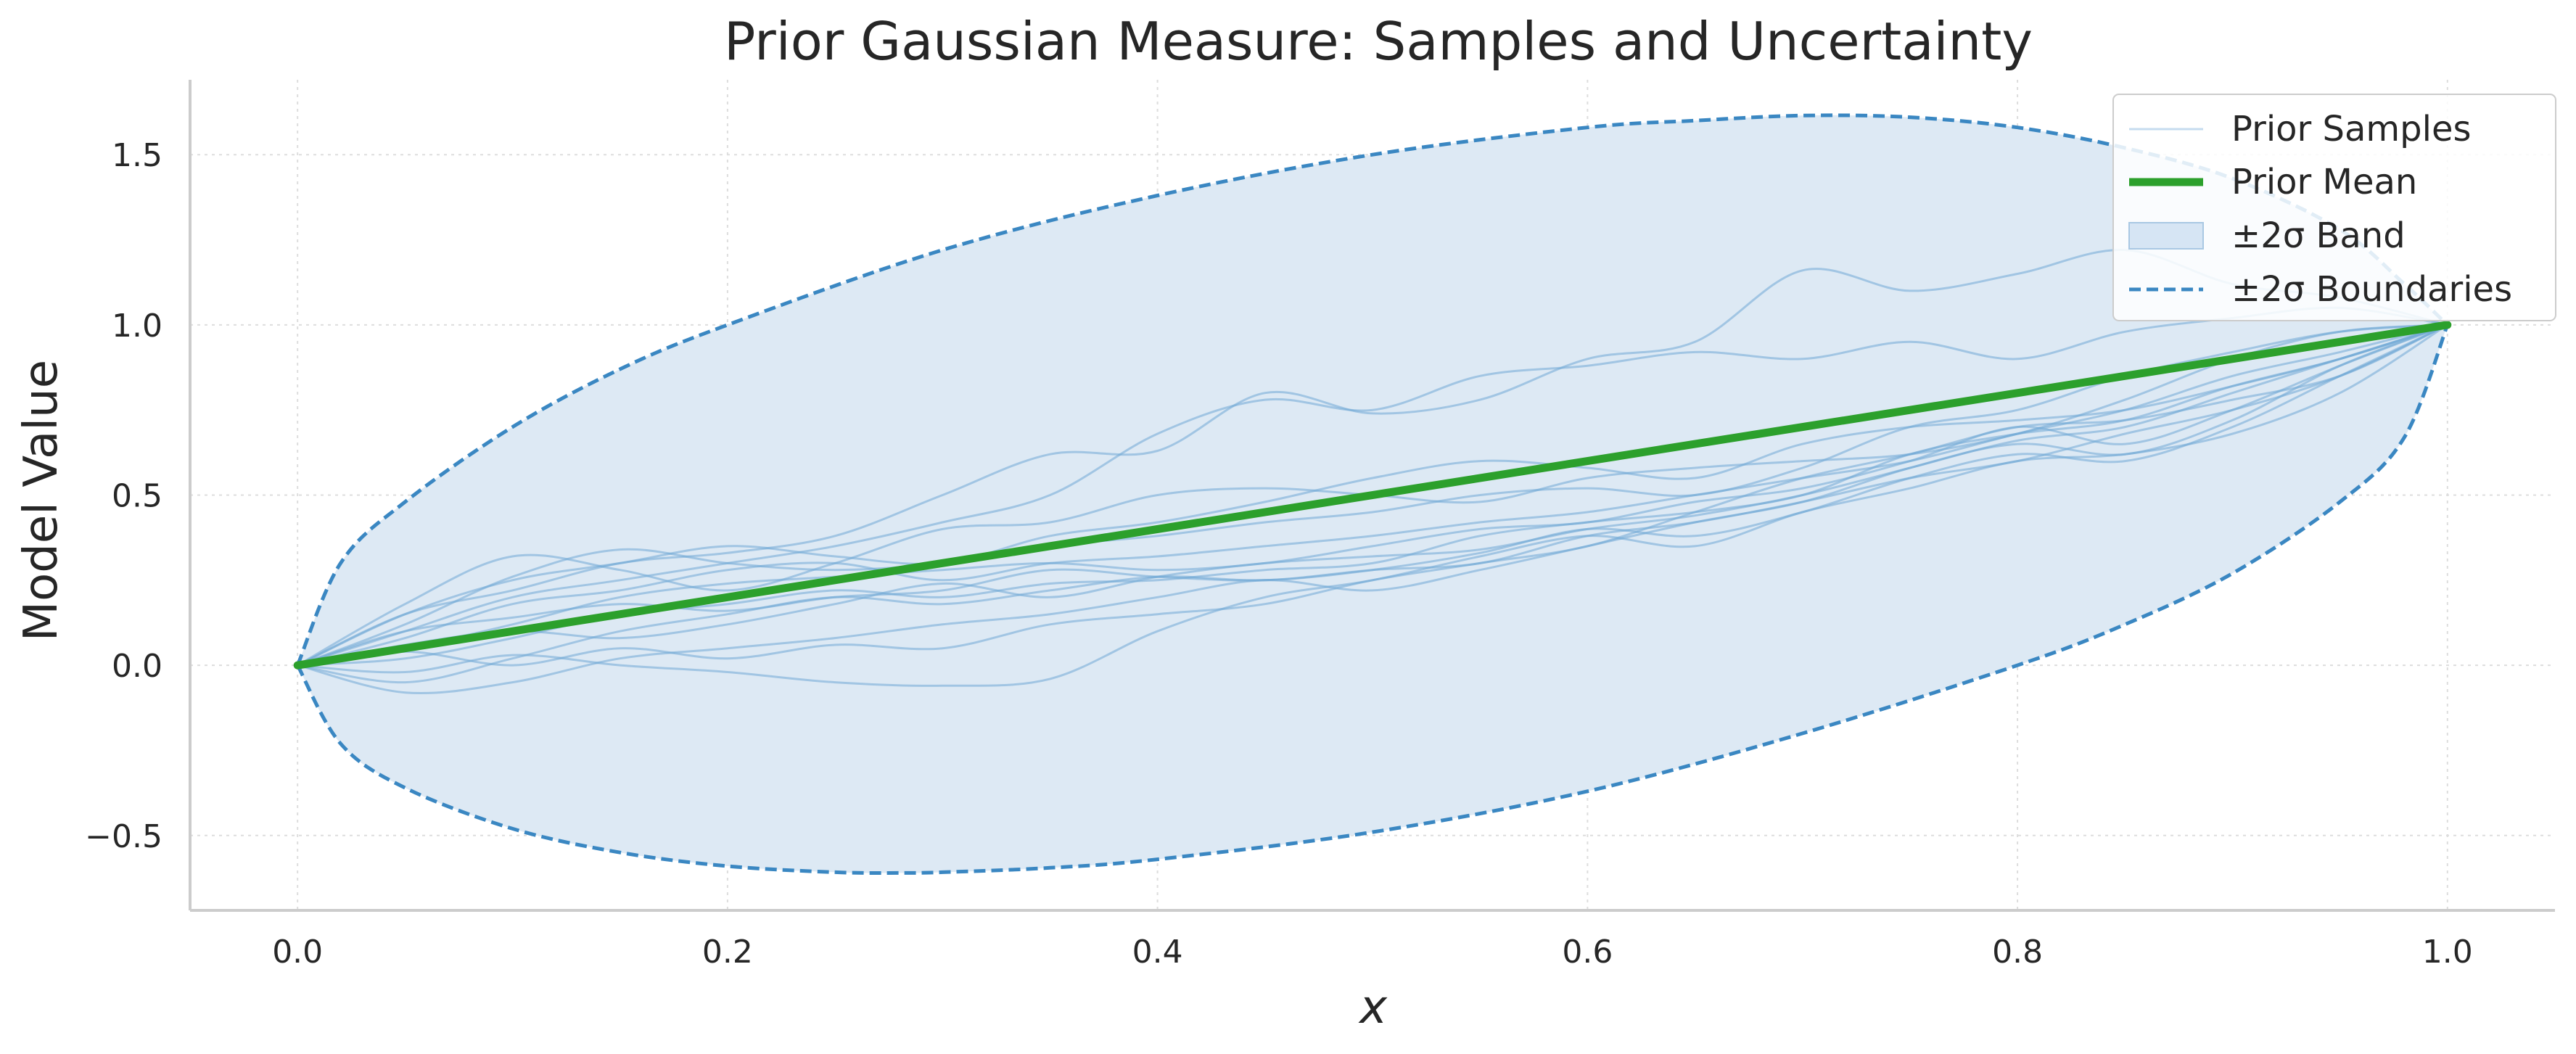  Describe the element at coordinates (2324, 182) in the screenshot. I see `legend-label-mean: Prior Mean` at that location.